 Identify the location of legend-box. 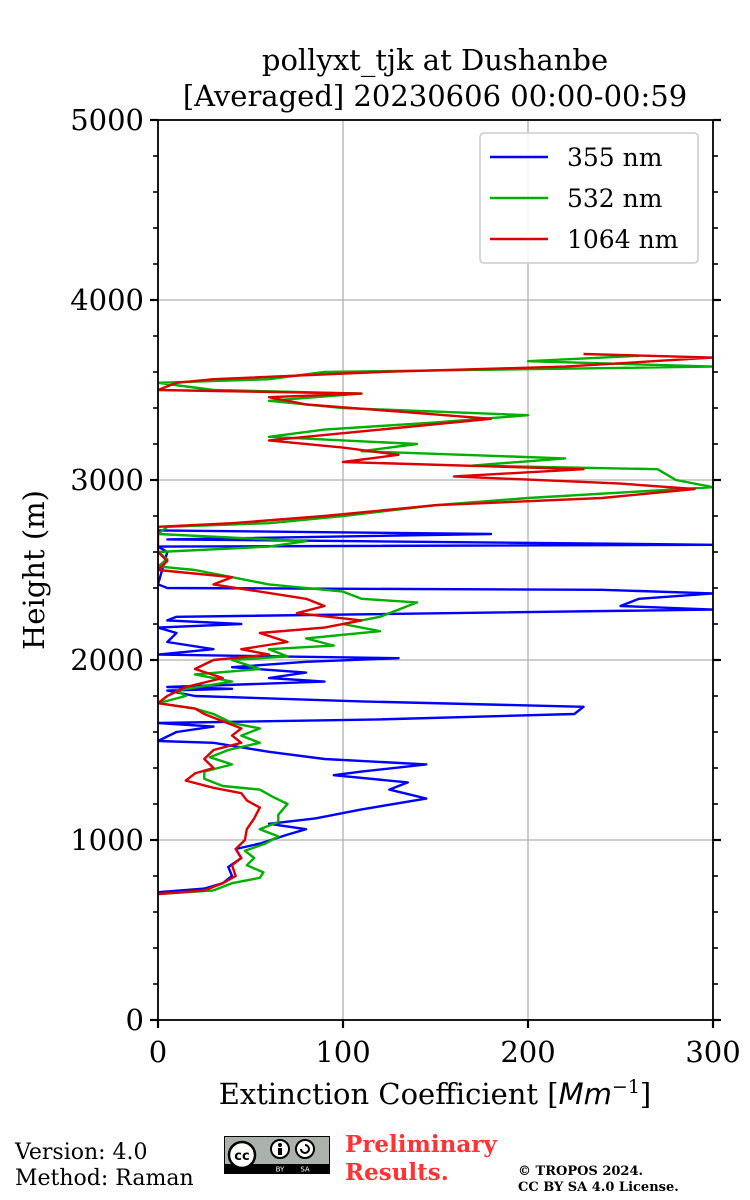
(589, 198).